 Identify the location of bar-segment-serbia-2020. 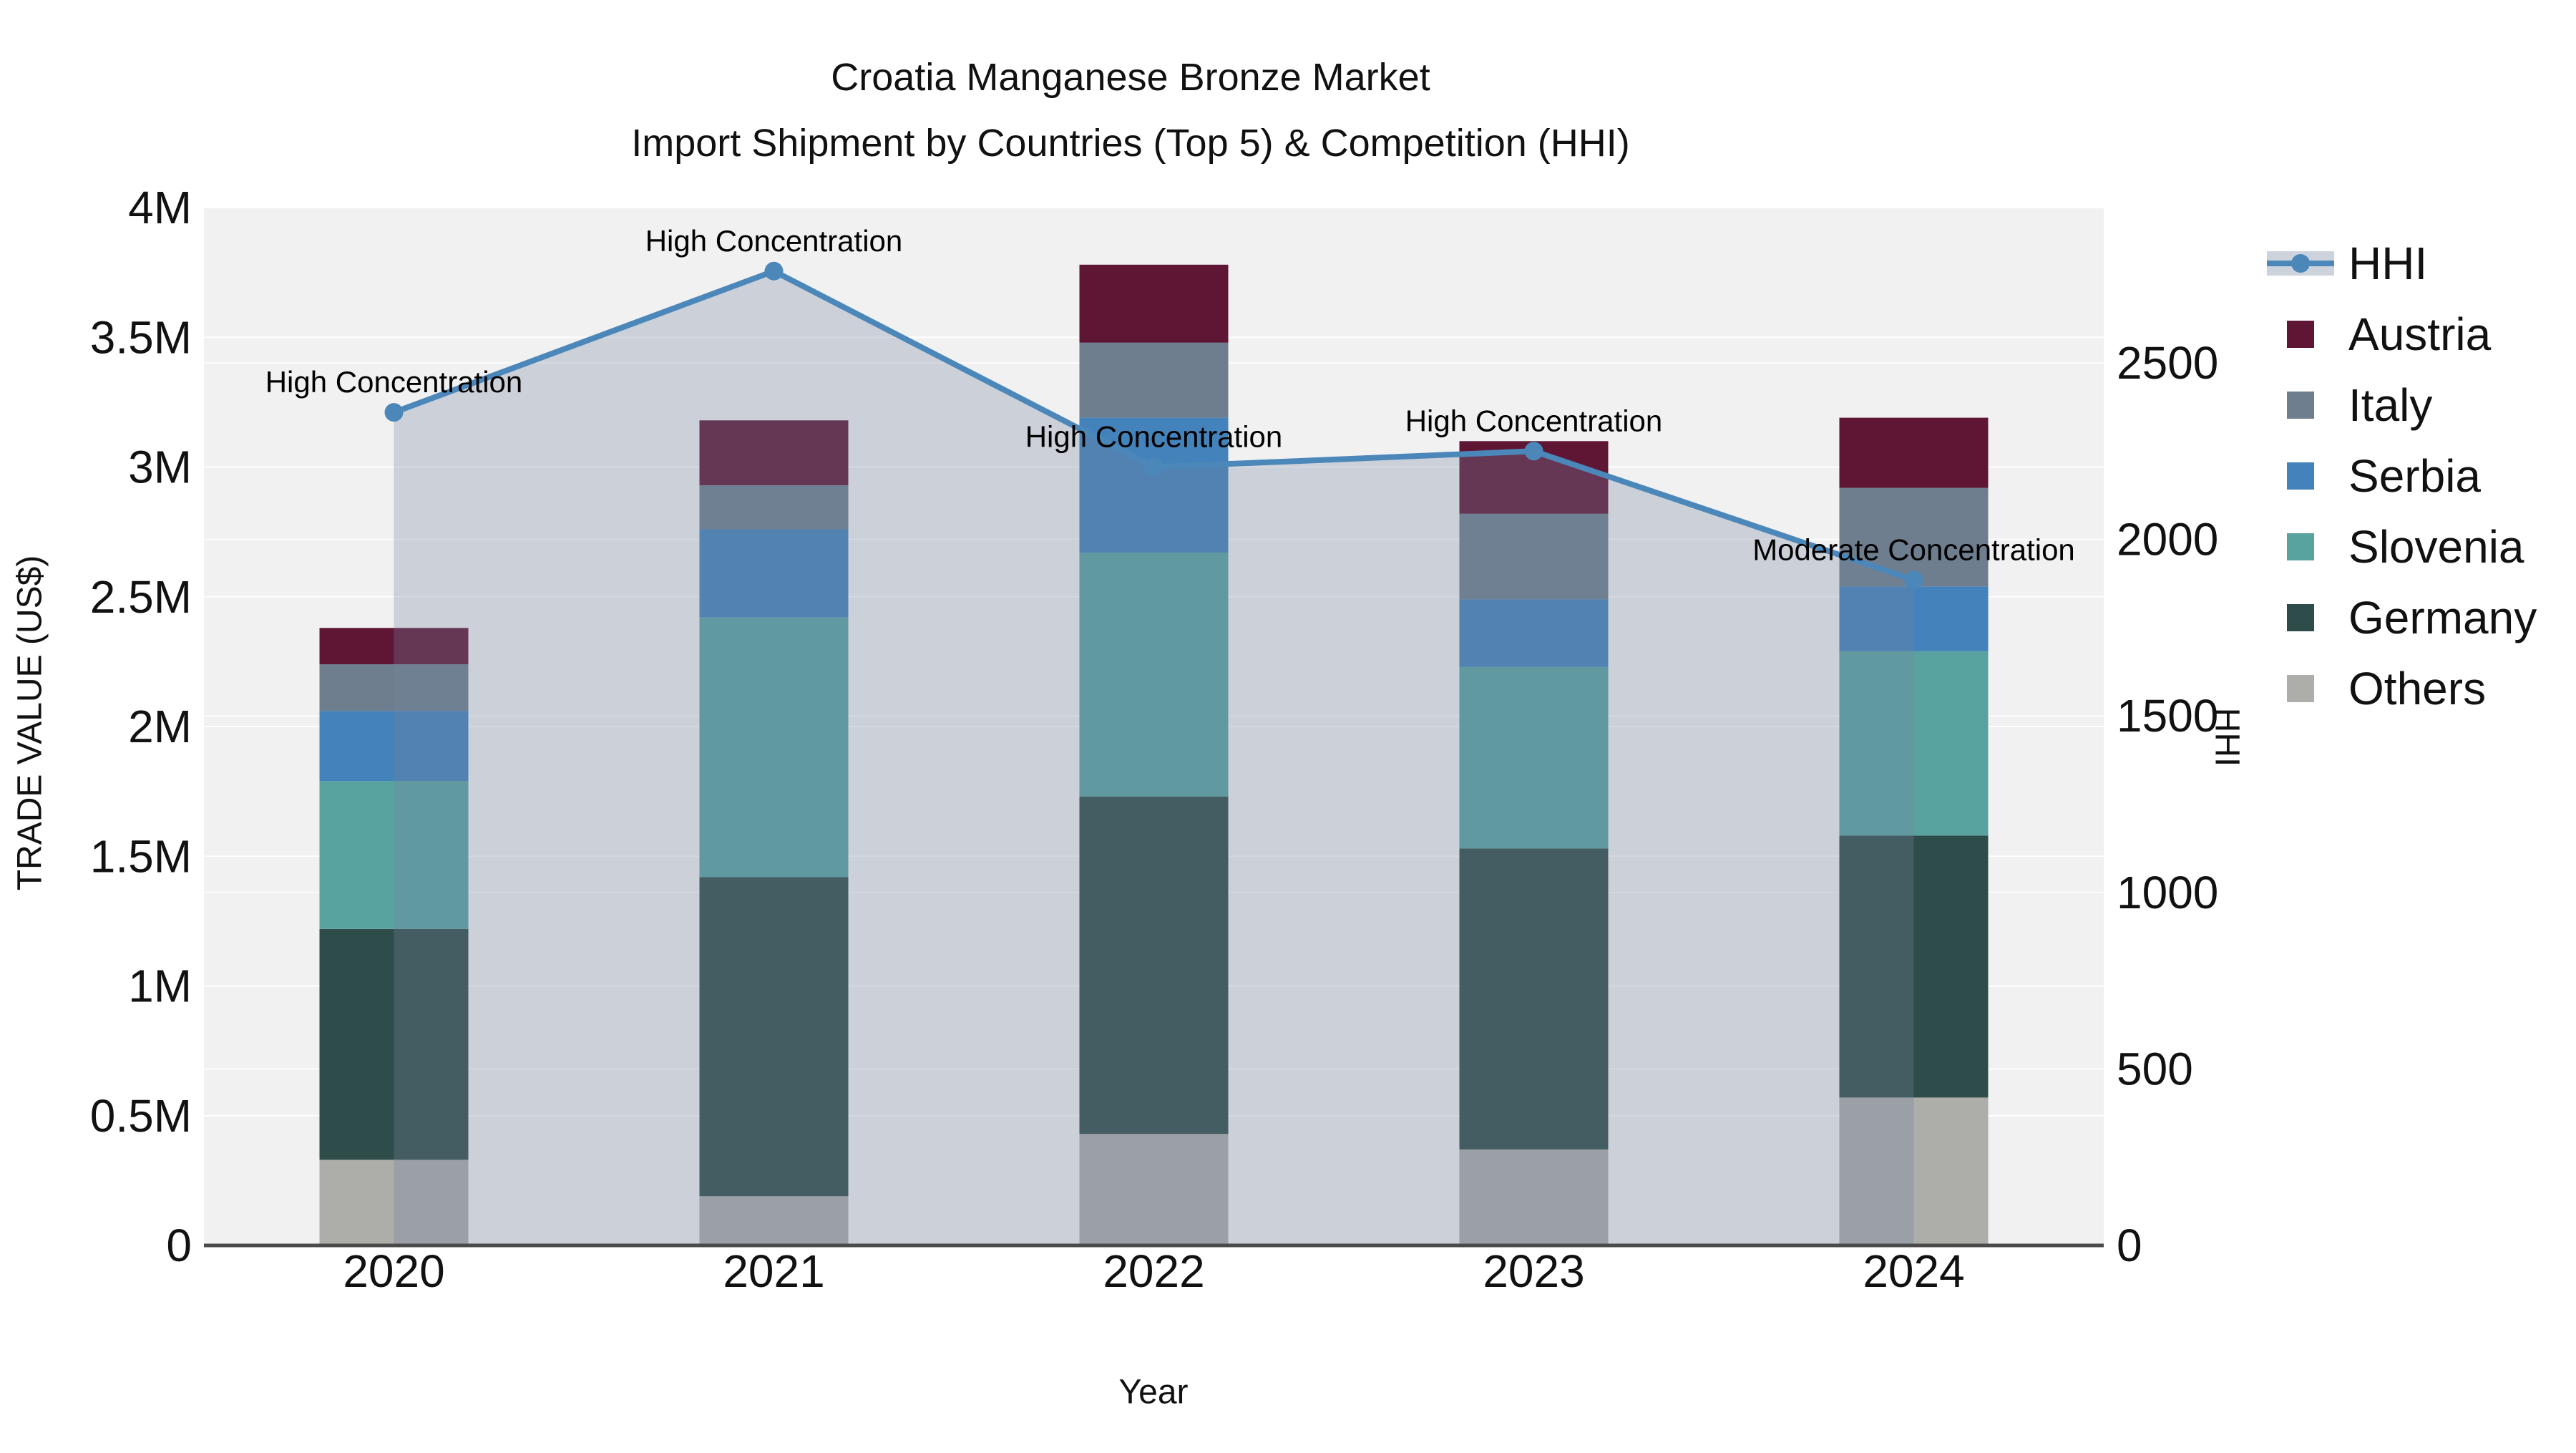
(394, 746).